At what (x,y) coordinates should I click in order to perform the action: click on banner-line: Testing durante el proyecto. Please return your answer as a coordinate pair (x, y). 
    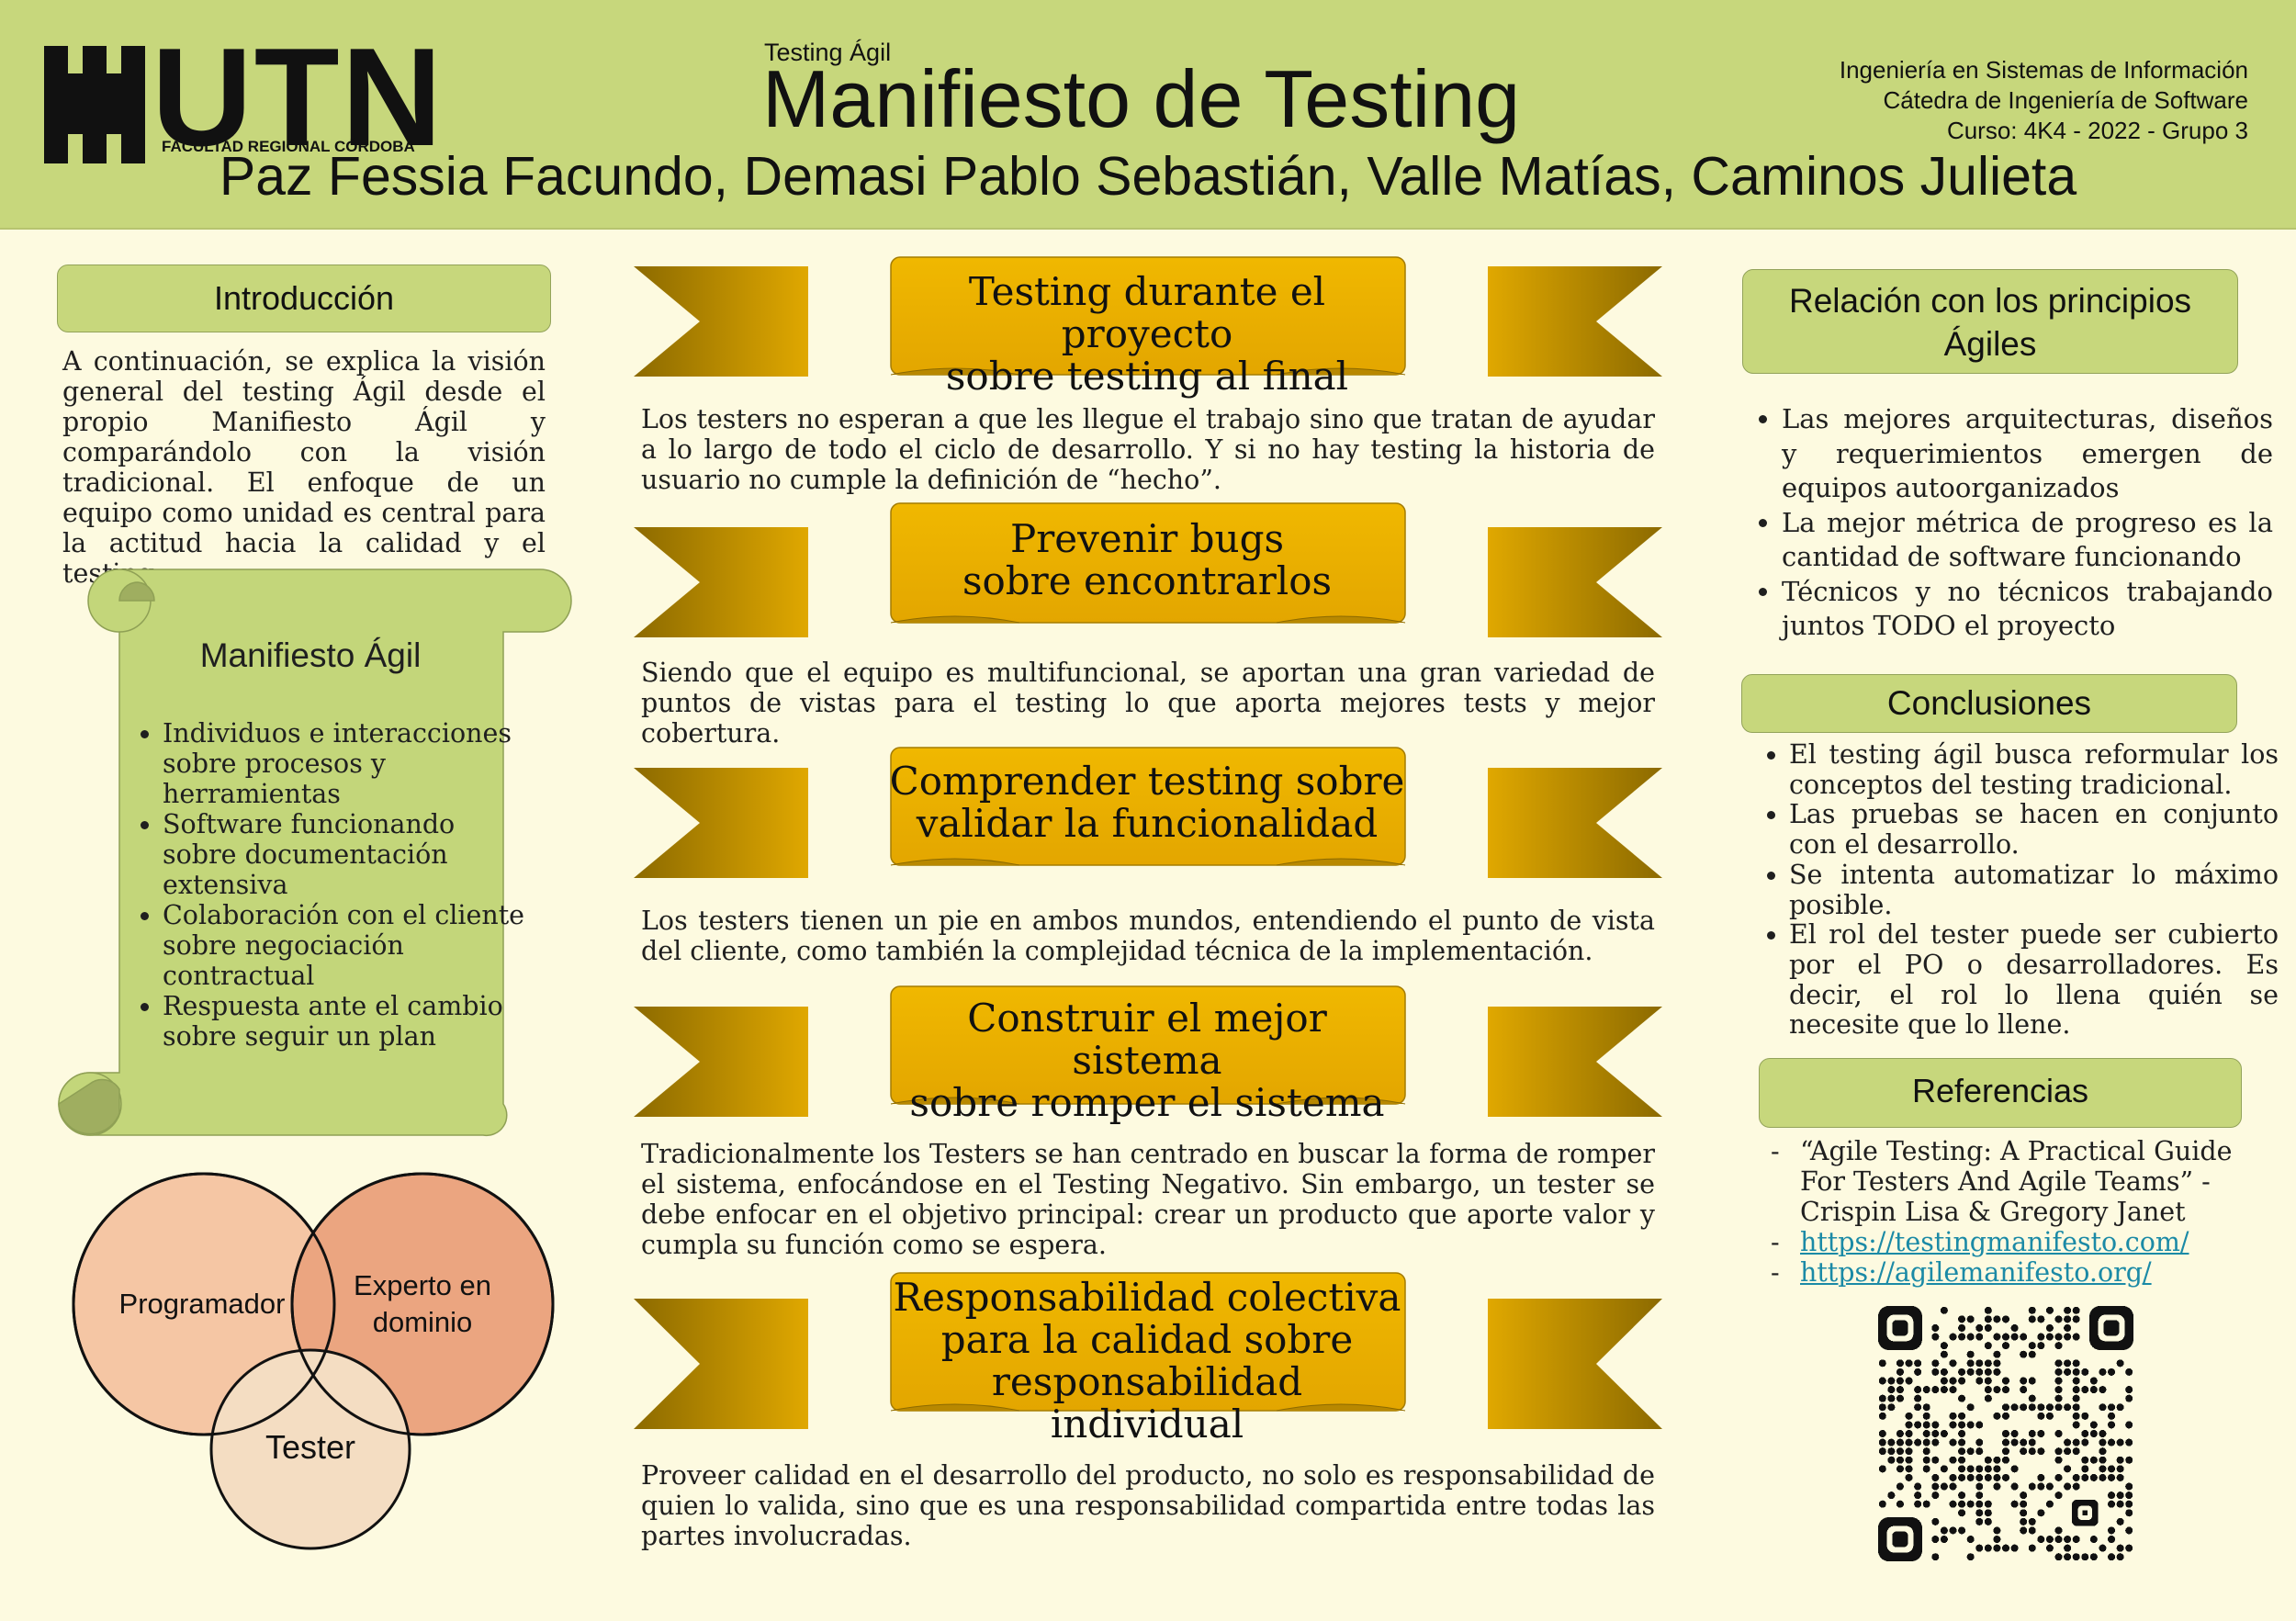
    Looking at the image, I should click on (1147, 312).